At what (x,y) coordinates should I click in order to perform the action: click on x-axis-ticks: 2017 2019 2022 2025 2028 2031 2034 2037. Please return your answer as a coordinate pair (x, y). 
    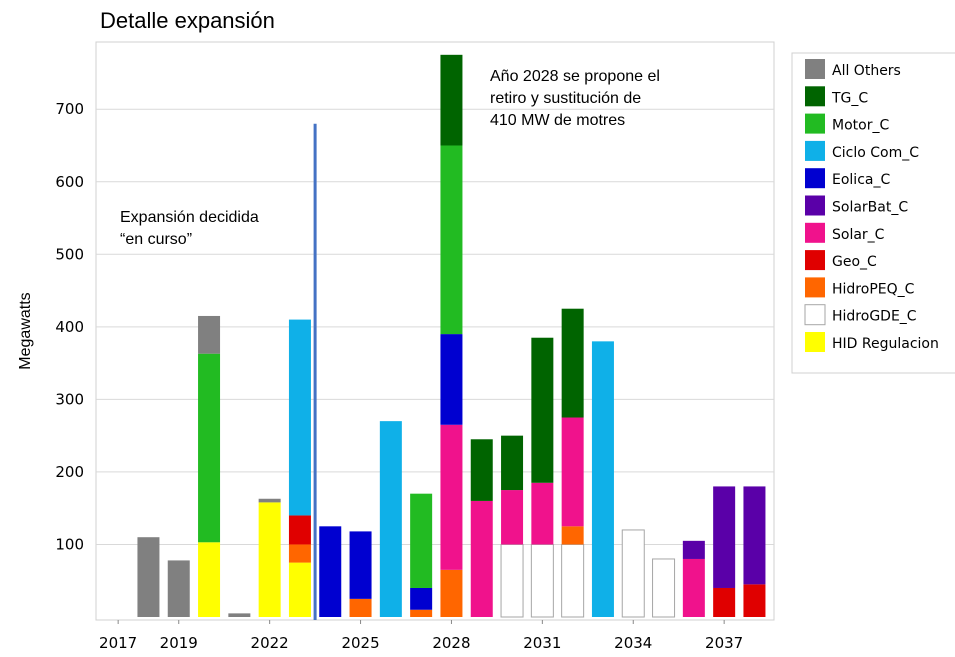
    Looking at the image, I should click on (421, 636).